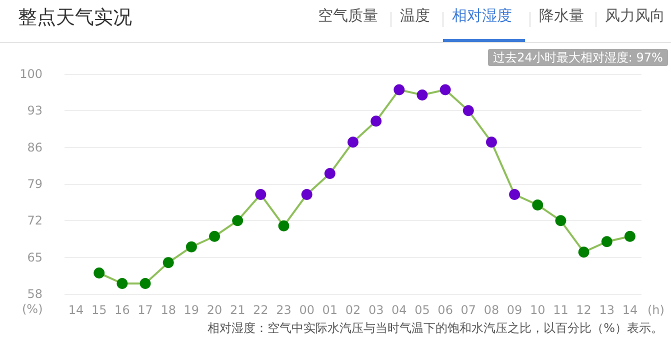 The image size is (671, 346). I want to click on x-tick-label: 19, so click(192, 310).